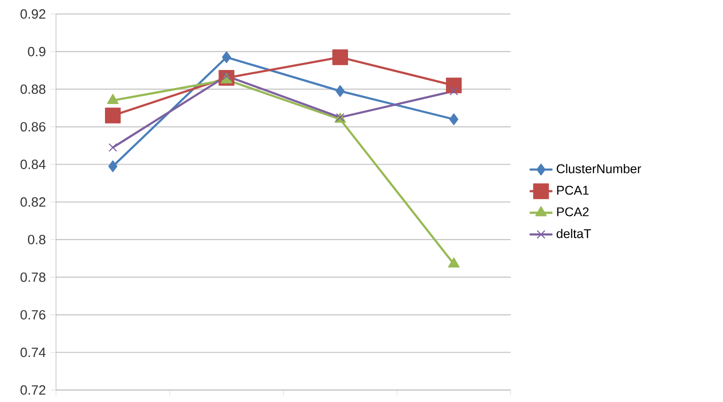 Image resolution: width=723 pixels, height=402 pixels. What do you see at coordinates (33, 277) in the screenshot?
I see `y-tick-label: 0.78` at bounding box center [33, 277].